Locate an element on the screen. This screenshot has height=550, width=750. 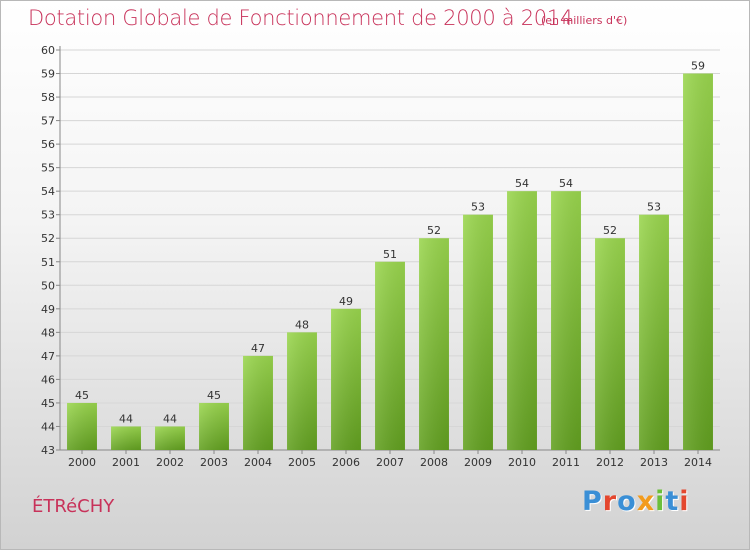
y-tick-label: 55 is located at coordinates (48, 168).